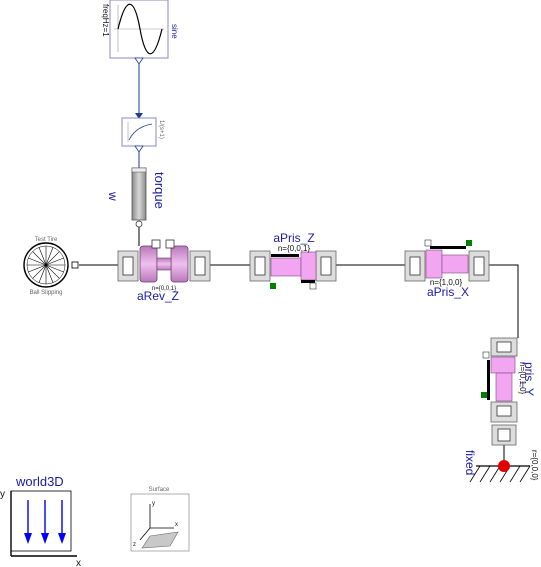  What do you see at coordinates (2, 494) in the screenshot?
I see `world3d-axis-y: y` at bounding box center [2, 494].